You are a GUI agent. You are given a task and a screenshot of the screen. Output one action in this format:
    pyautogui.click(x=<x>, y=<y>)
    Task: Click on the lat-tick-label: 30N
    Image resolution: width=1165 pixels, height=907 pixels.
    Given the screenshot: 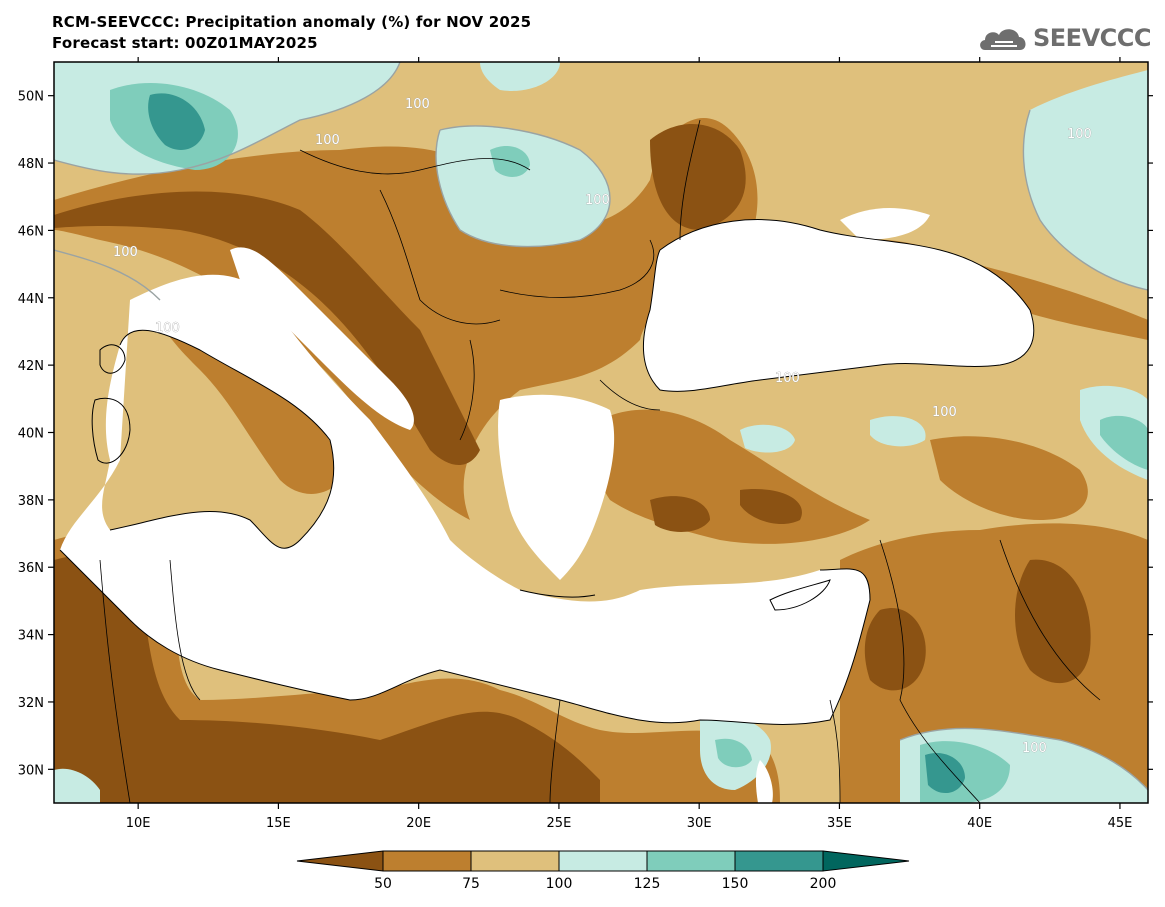 What is the action you would take?
    pyautogui.click(x=31, y=770)
    